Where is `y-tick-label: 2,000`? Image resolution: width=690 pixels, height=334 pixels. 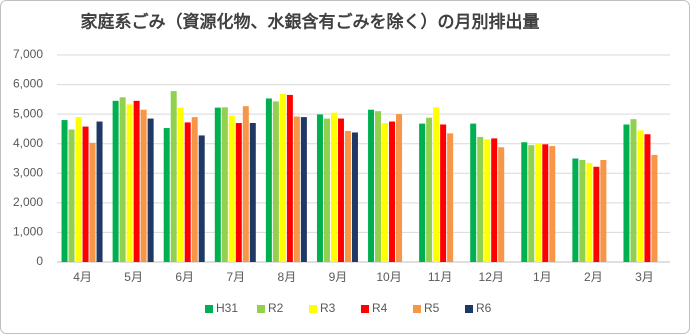
y-tick-label: 2,000 is located at coordinates (28, 202).